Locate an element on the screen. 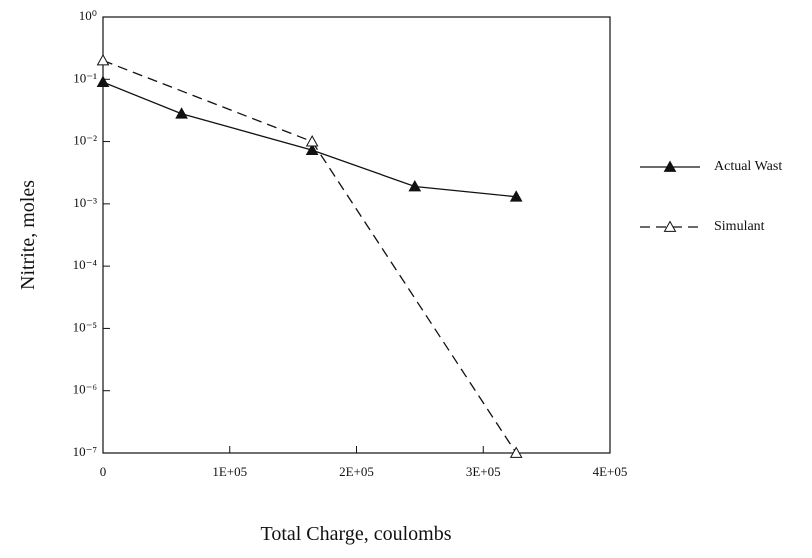 This screenshot has height=558, width=812. x-tick-label: 1E+05 is located at coordinates (229, 471).